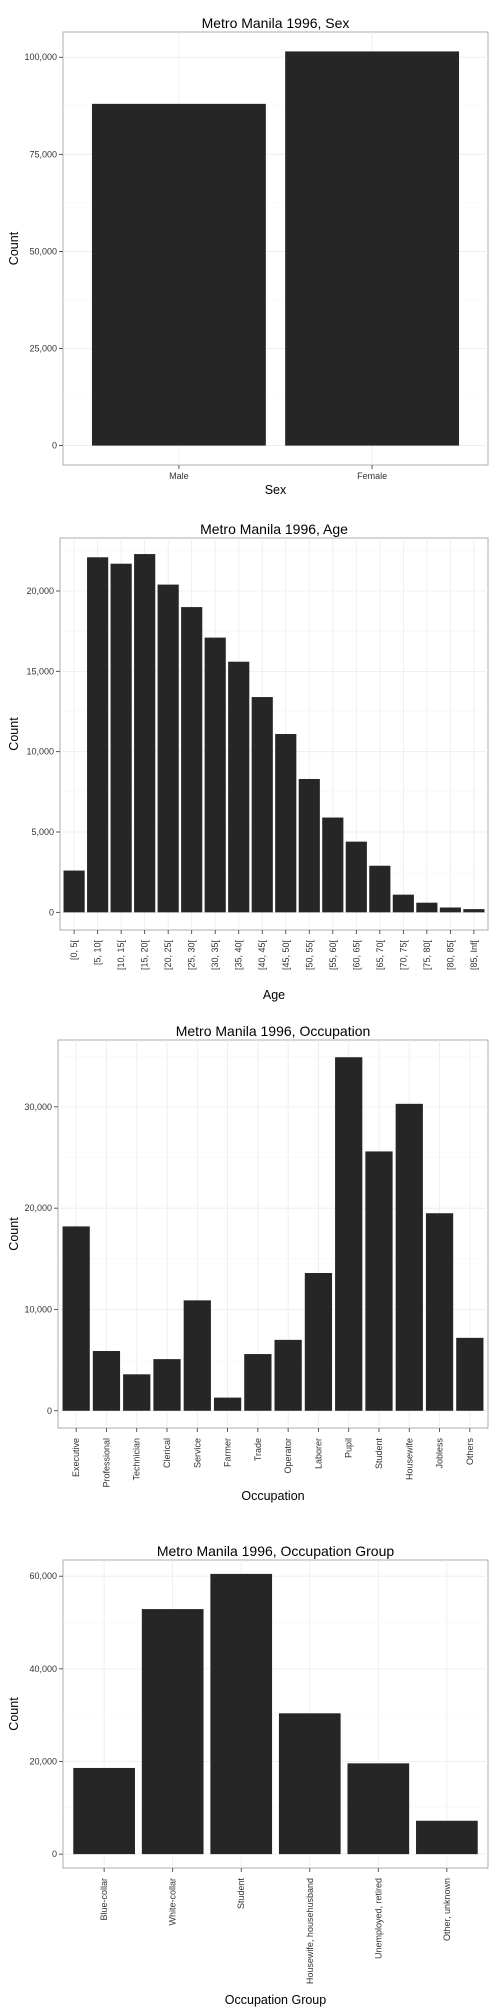 The width and height of the screenshot is (504, 2016). Describe the element at coordinates (178, 274) in the screenshot. I see `bar-male` at that location.